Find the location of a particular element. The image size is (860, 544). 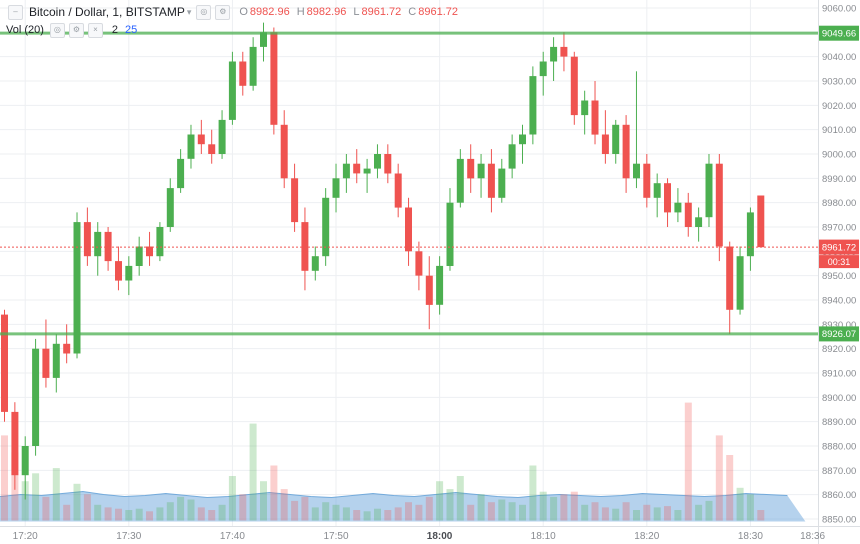

price-axis-label: 9000.00 is located at coordinates (839, 155).